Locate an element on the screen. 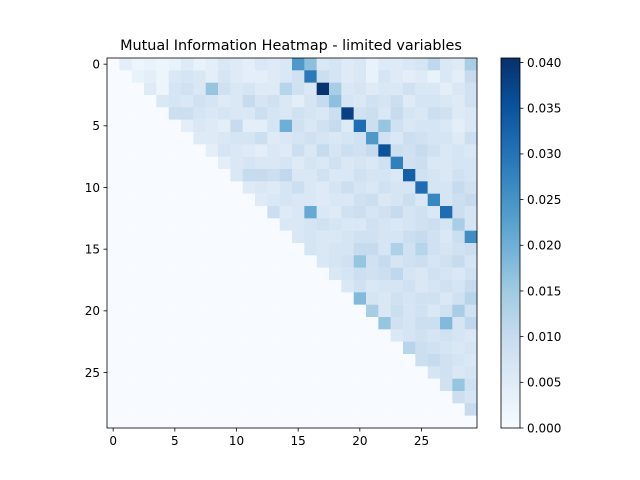  colorbar-tick-label: 0.015 is located at coordinates (544, 291).